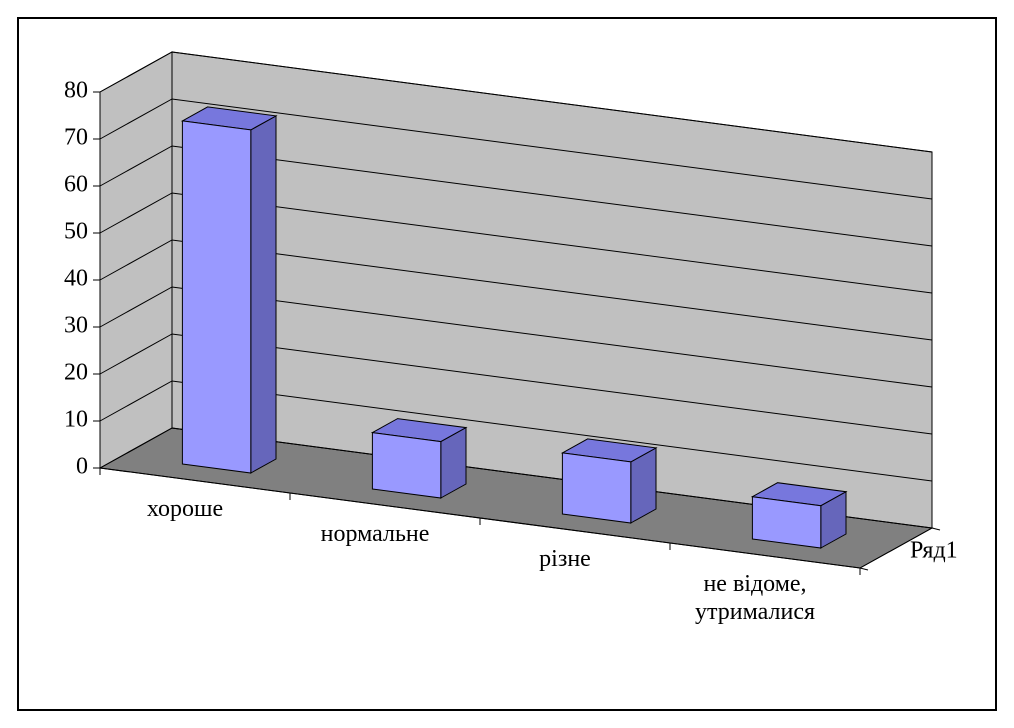 Image resolution: width=1014 pixels, height=728 pixels. Describe the element at coordinates (263, 294) in the screenshot. I see `bar-side` at that location.